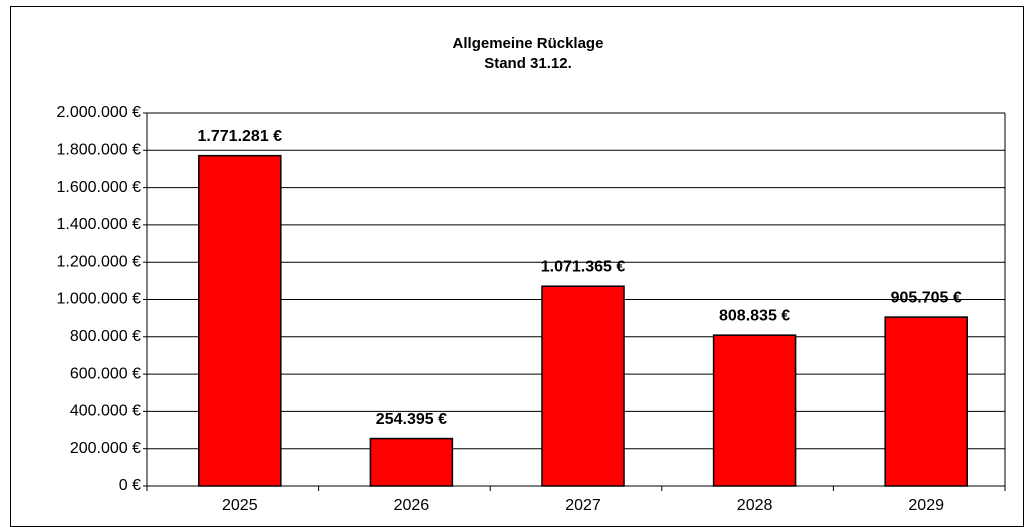  Describe the element at coordinates (130, 485) in the screenshot. I see `y-tick-label: 0 €` at that location.